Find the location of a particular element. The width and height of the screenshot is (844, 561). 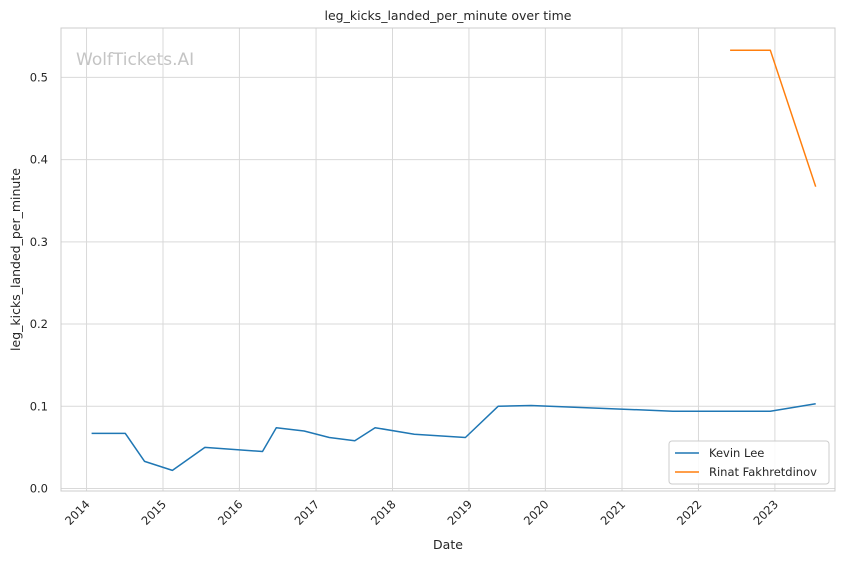

y-tick-label: 0.1 is located at coordinates (39, 406).